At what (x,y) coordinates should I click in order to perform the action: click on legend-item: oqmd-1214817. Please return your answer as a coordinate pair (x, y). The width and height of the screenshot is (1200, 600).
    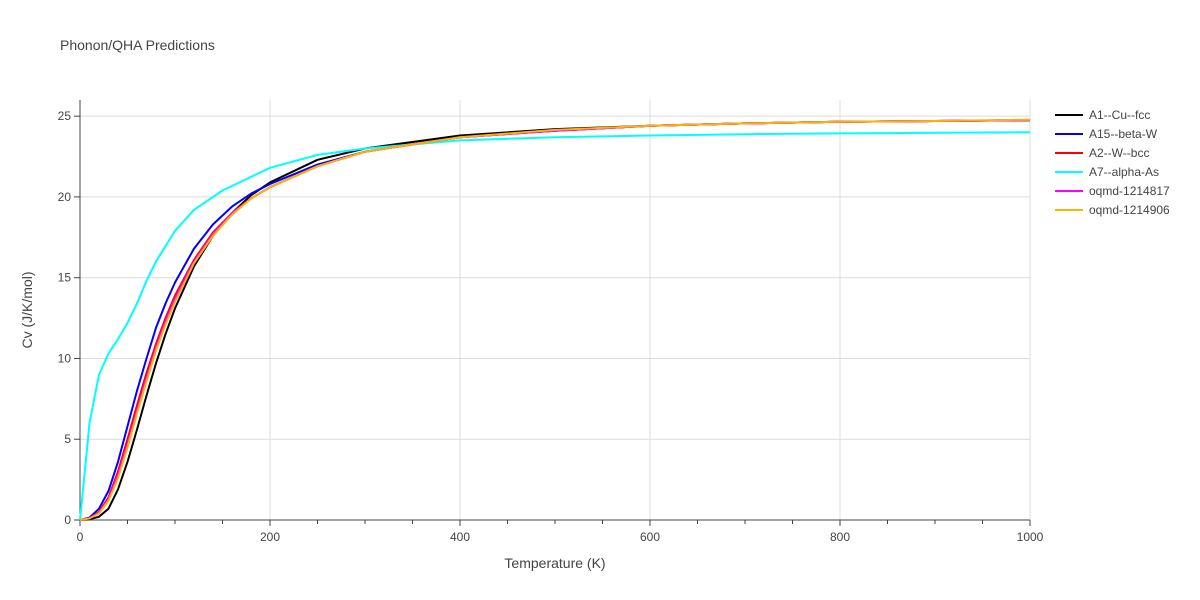
    Looking at the image, I should click on (1112, 191).